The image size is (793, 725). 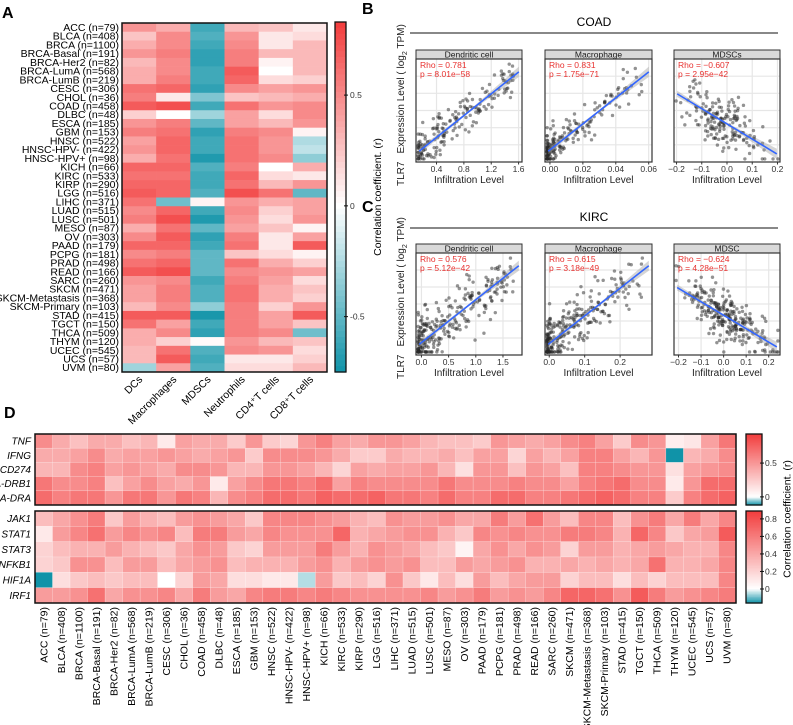 I want to click on row-label: PAAD (n=179), so click(x=85, y=246).